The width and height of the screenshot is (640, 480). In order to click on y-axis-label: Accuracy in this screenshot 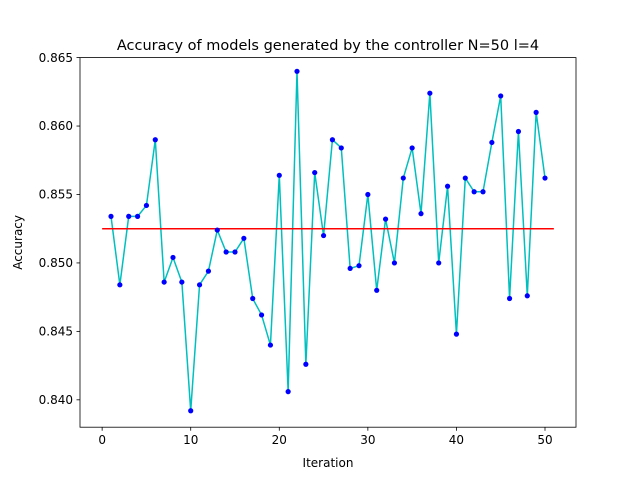, I will do `click(18, 242)`.